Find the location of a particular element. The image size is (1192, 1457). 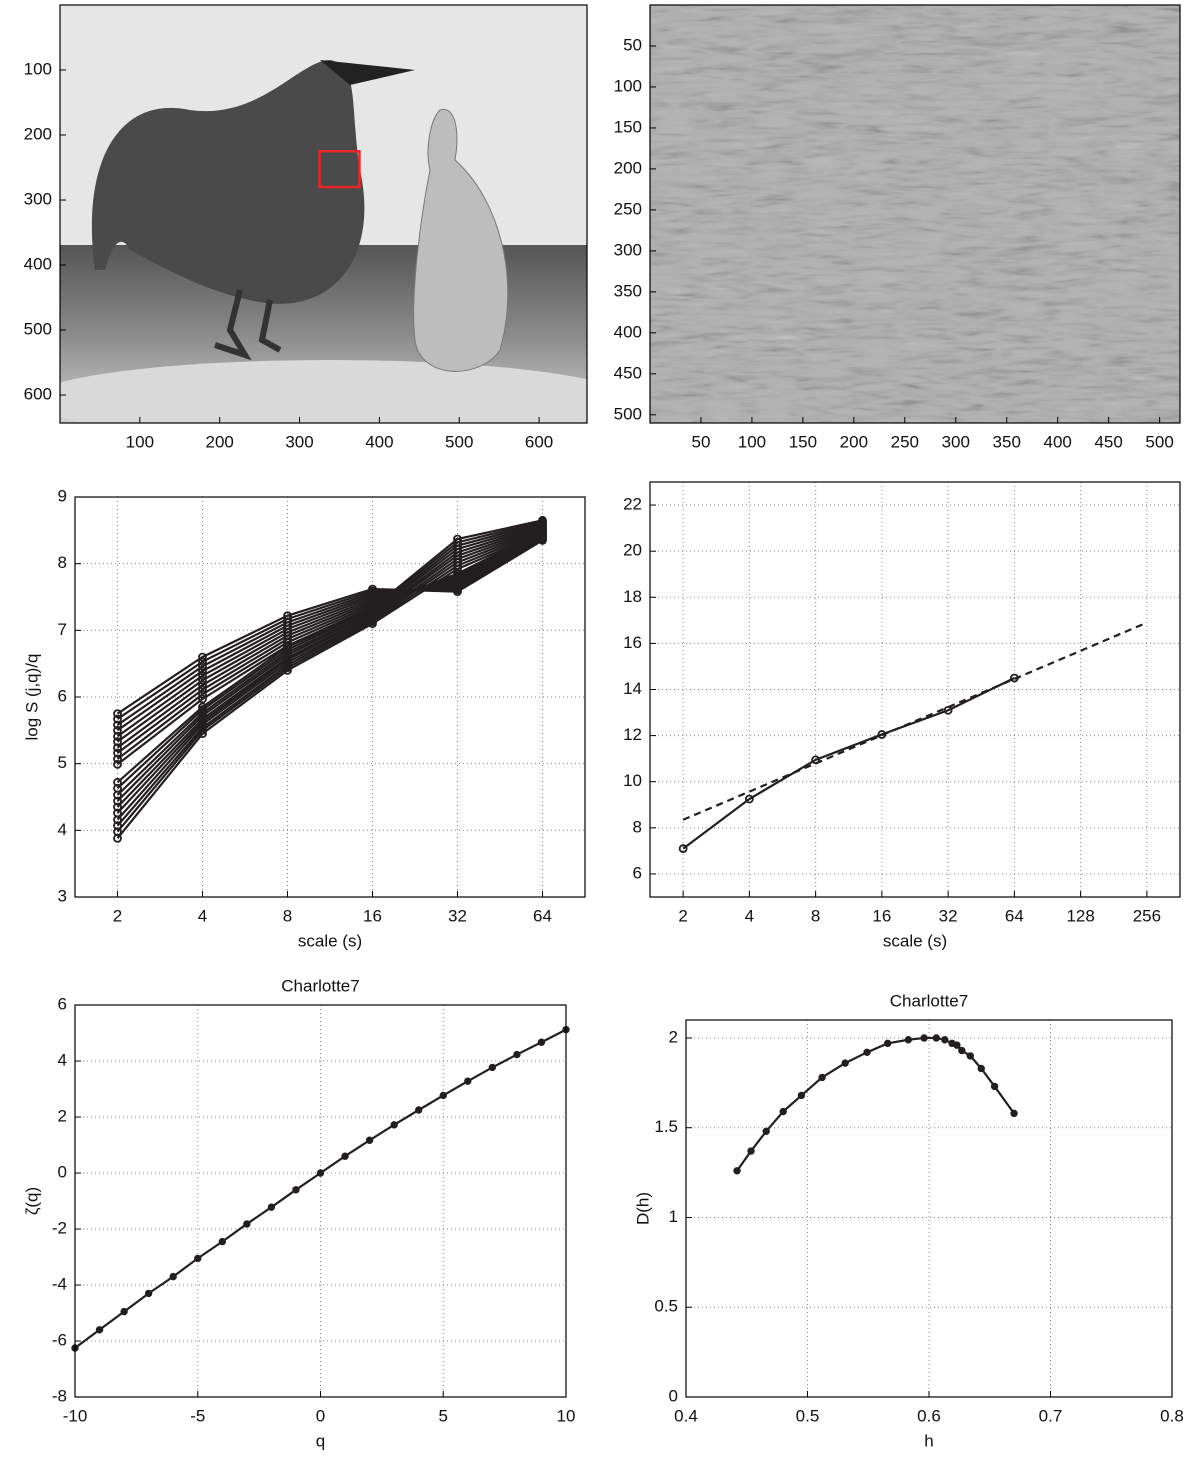

x-tick-label: 0.8 is located at coordinates (1172, 1415).